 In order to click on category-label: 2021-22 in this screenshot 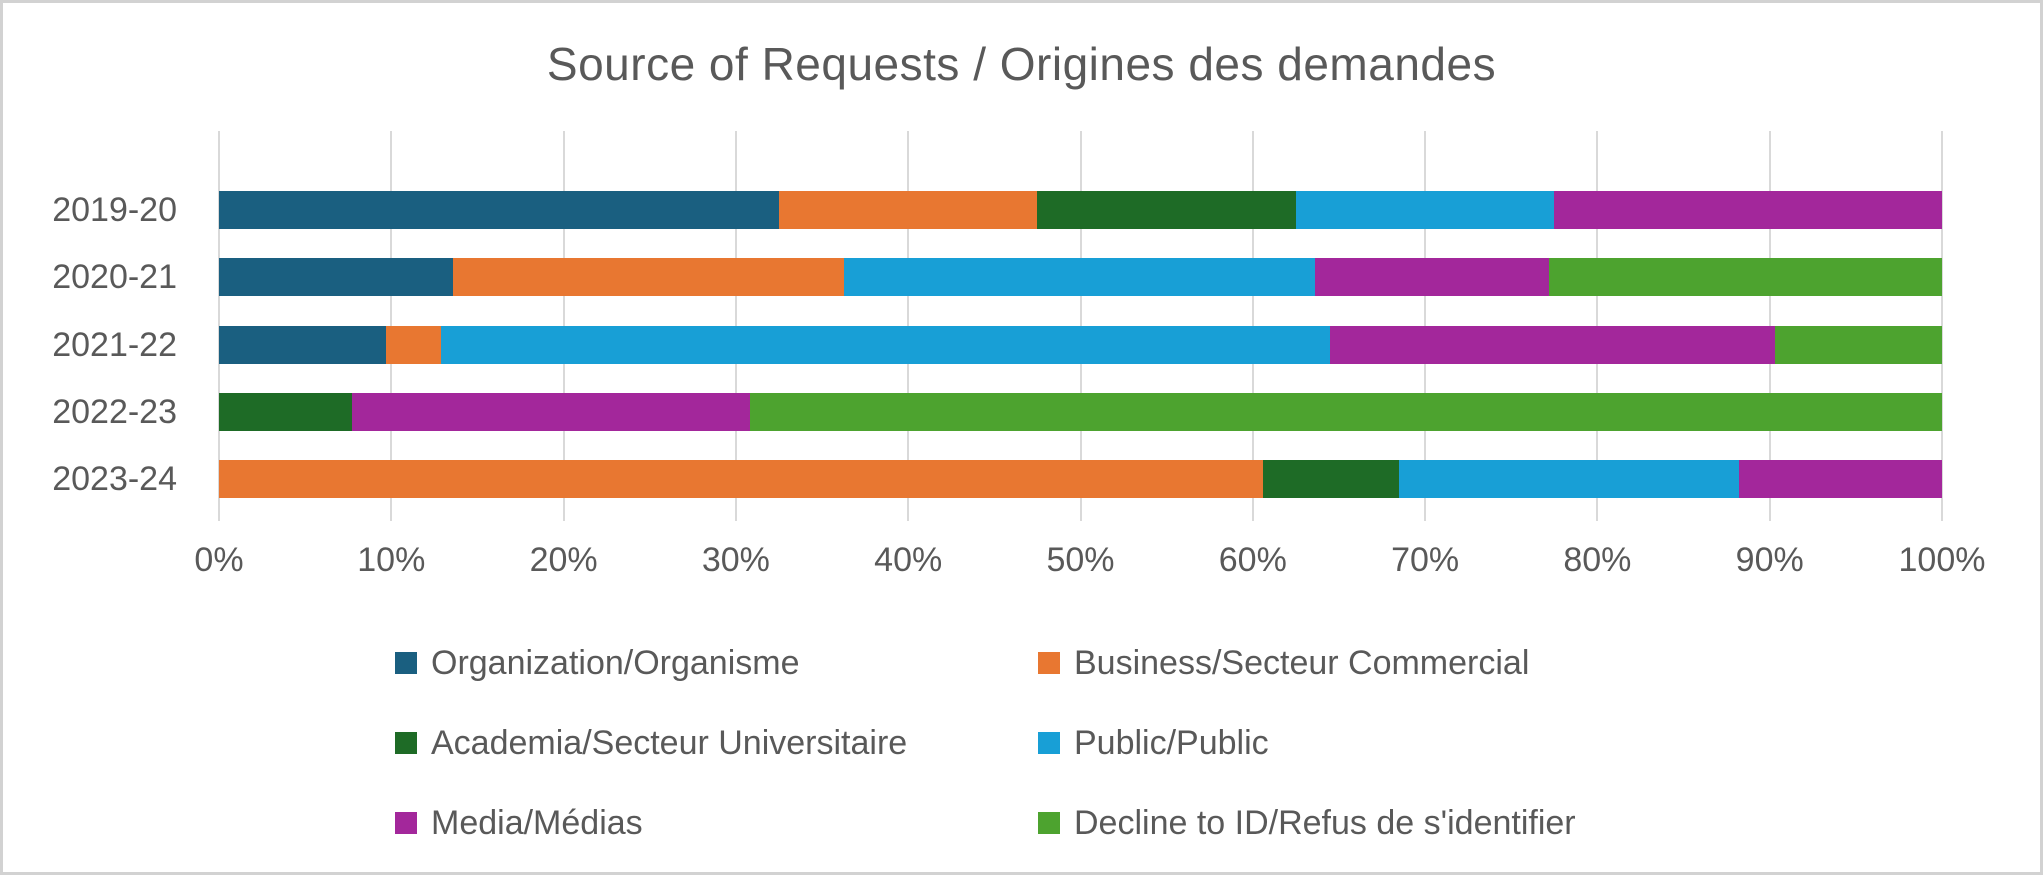, I will do `click(114, 344)`.